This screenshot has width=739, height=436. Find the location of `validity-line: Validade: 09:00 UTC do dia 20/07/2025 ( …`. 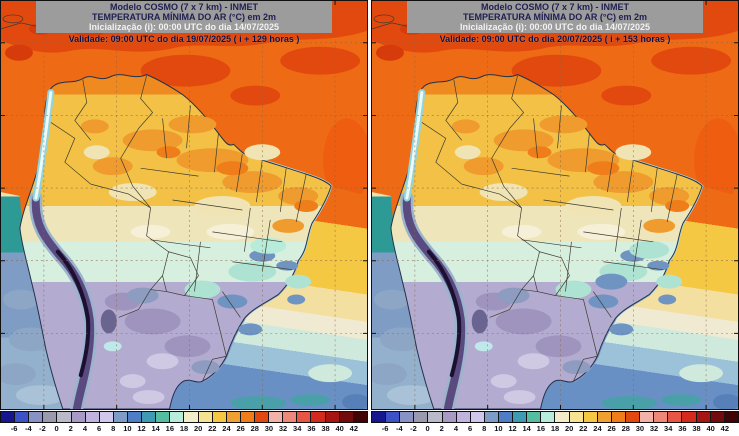

validity-line: Validade: 09:00 UTC do dia 20/07/2025 ( … is located at coordinates (555, 39).